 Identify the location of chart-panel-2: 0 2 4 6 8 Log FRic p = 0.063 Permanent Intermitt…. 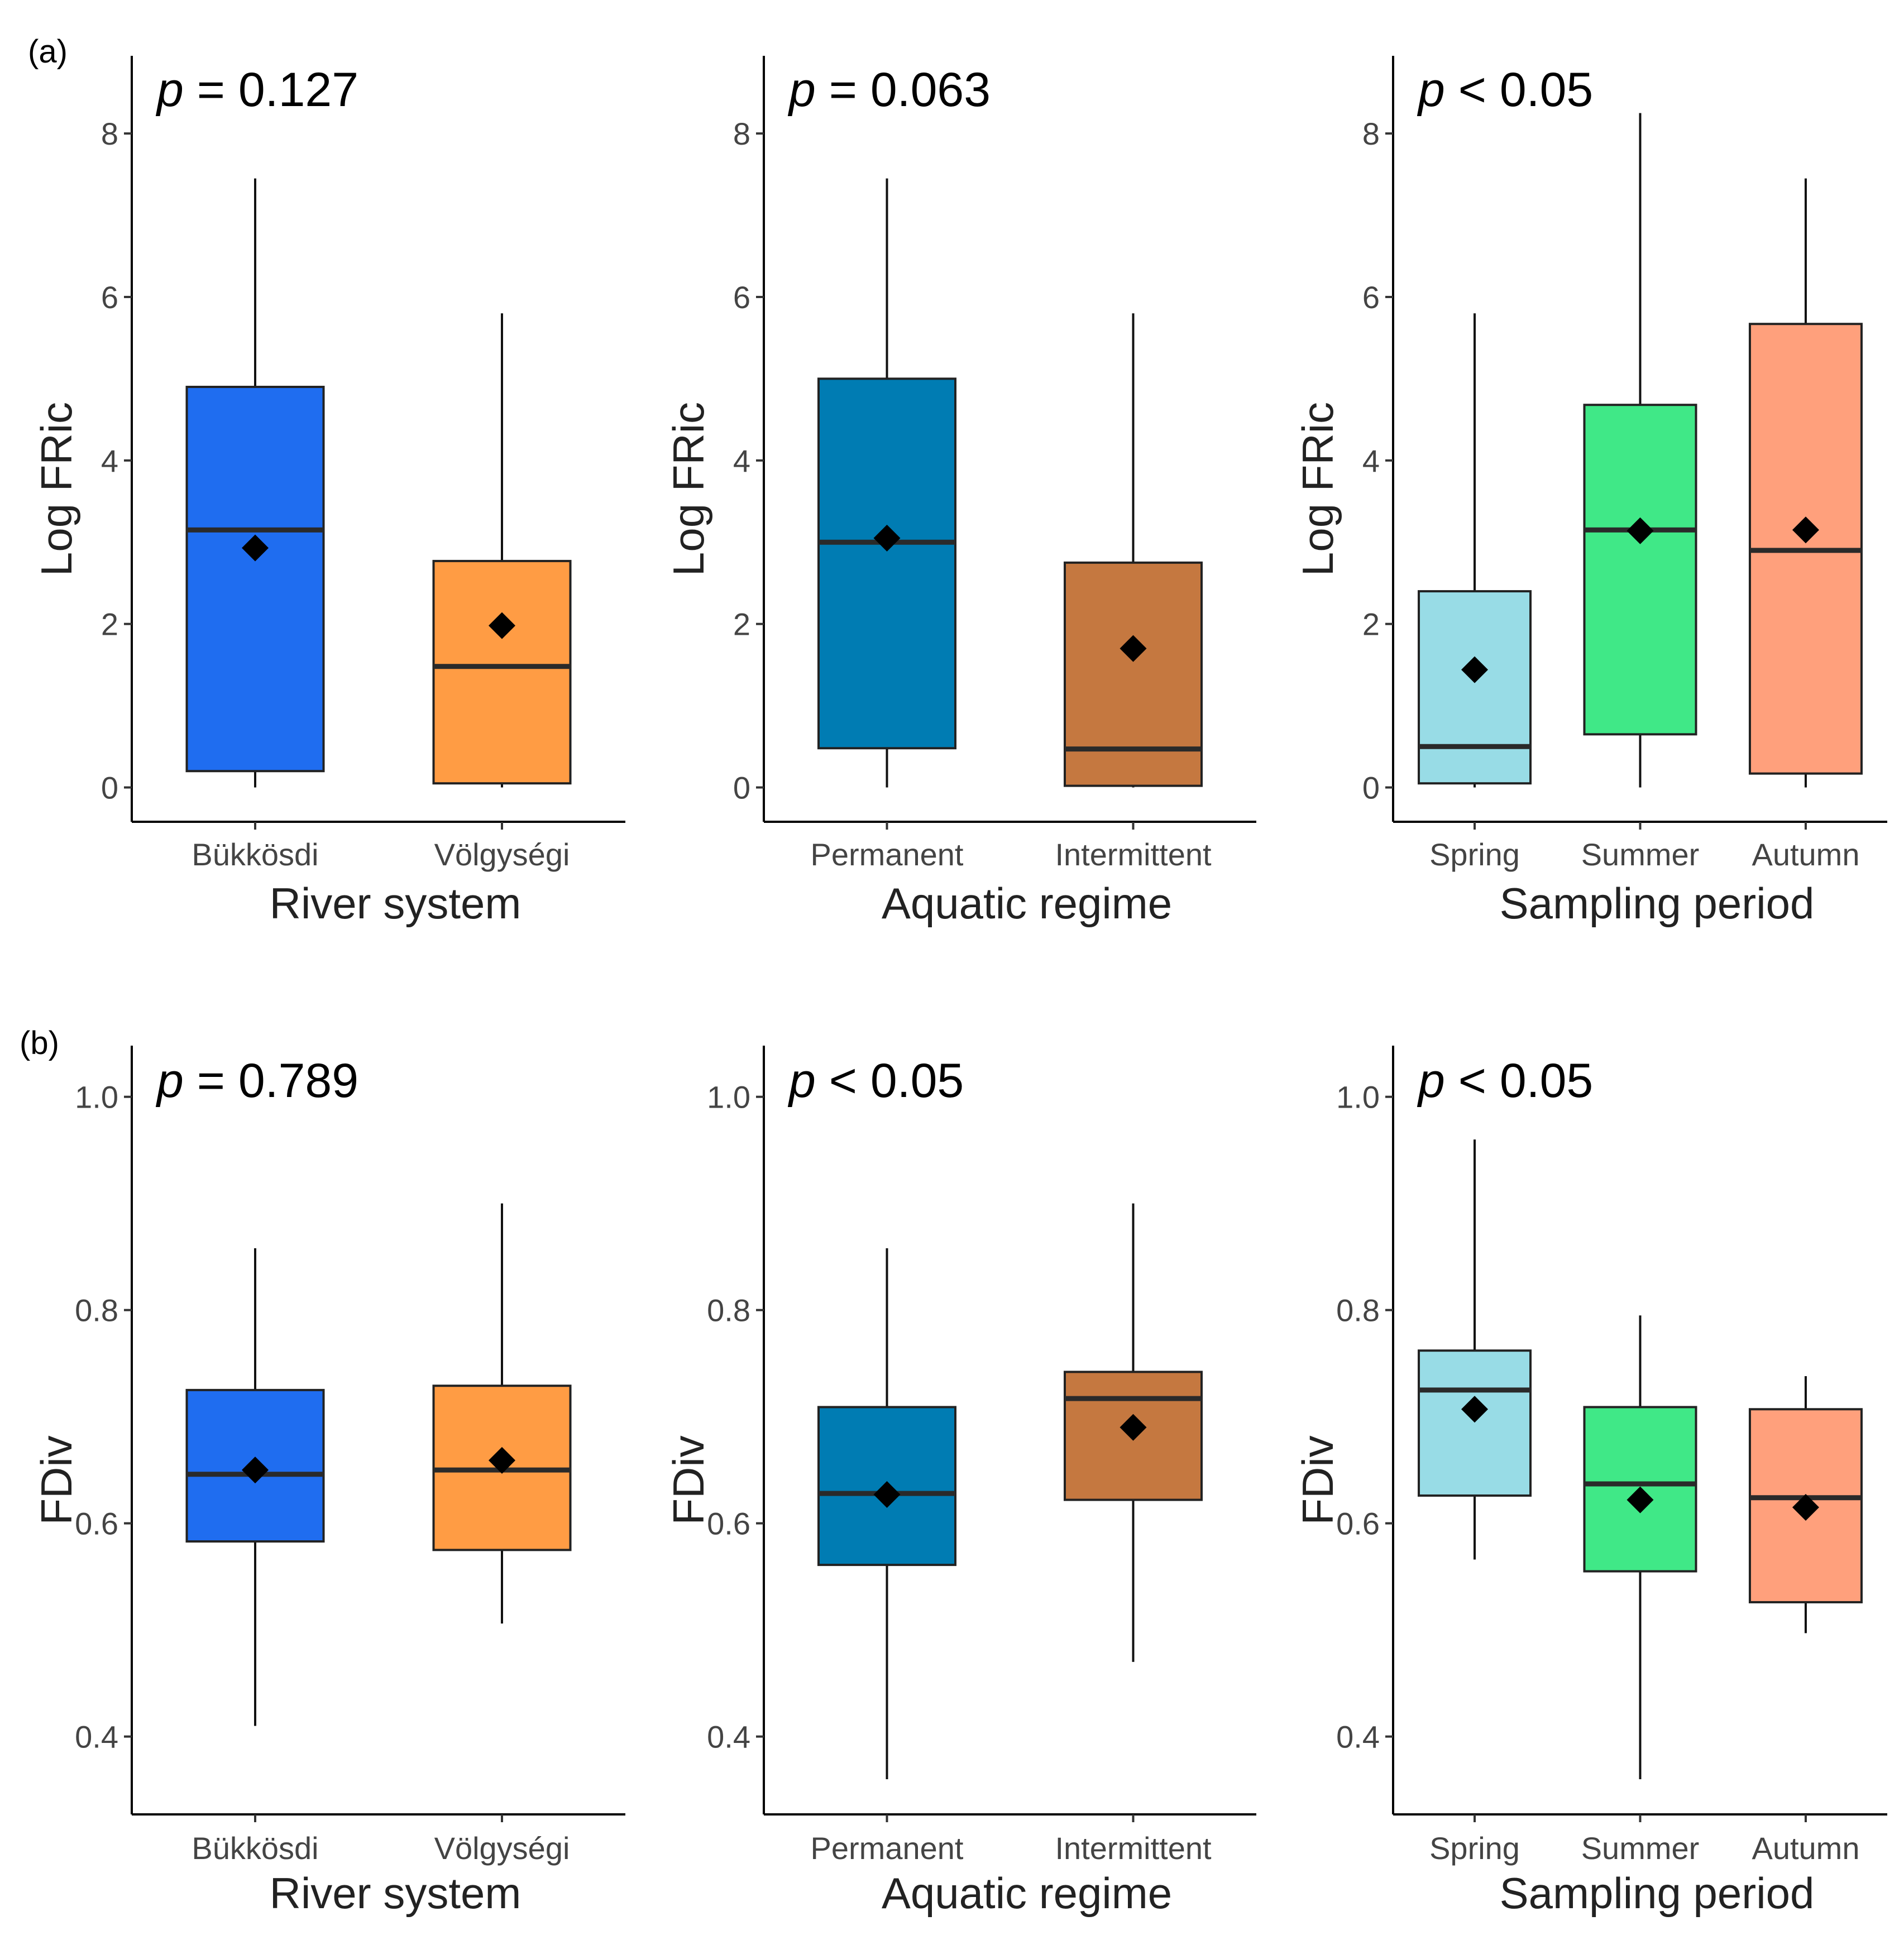
(960, 492).